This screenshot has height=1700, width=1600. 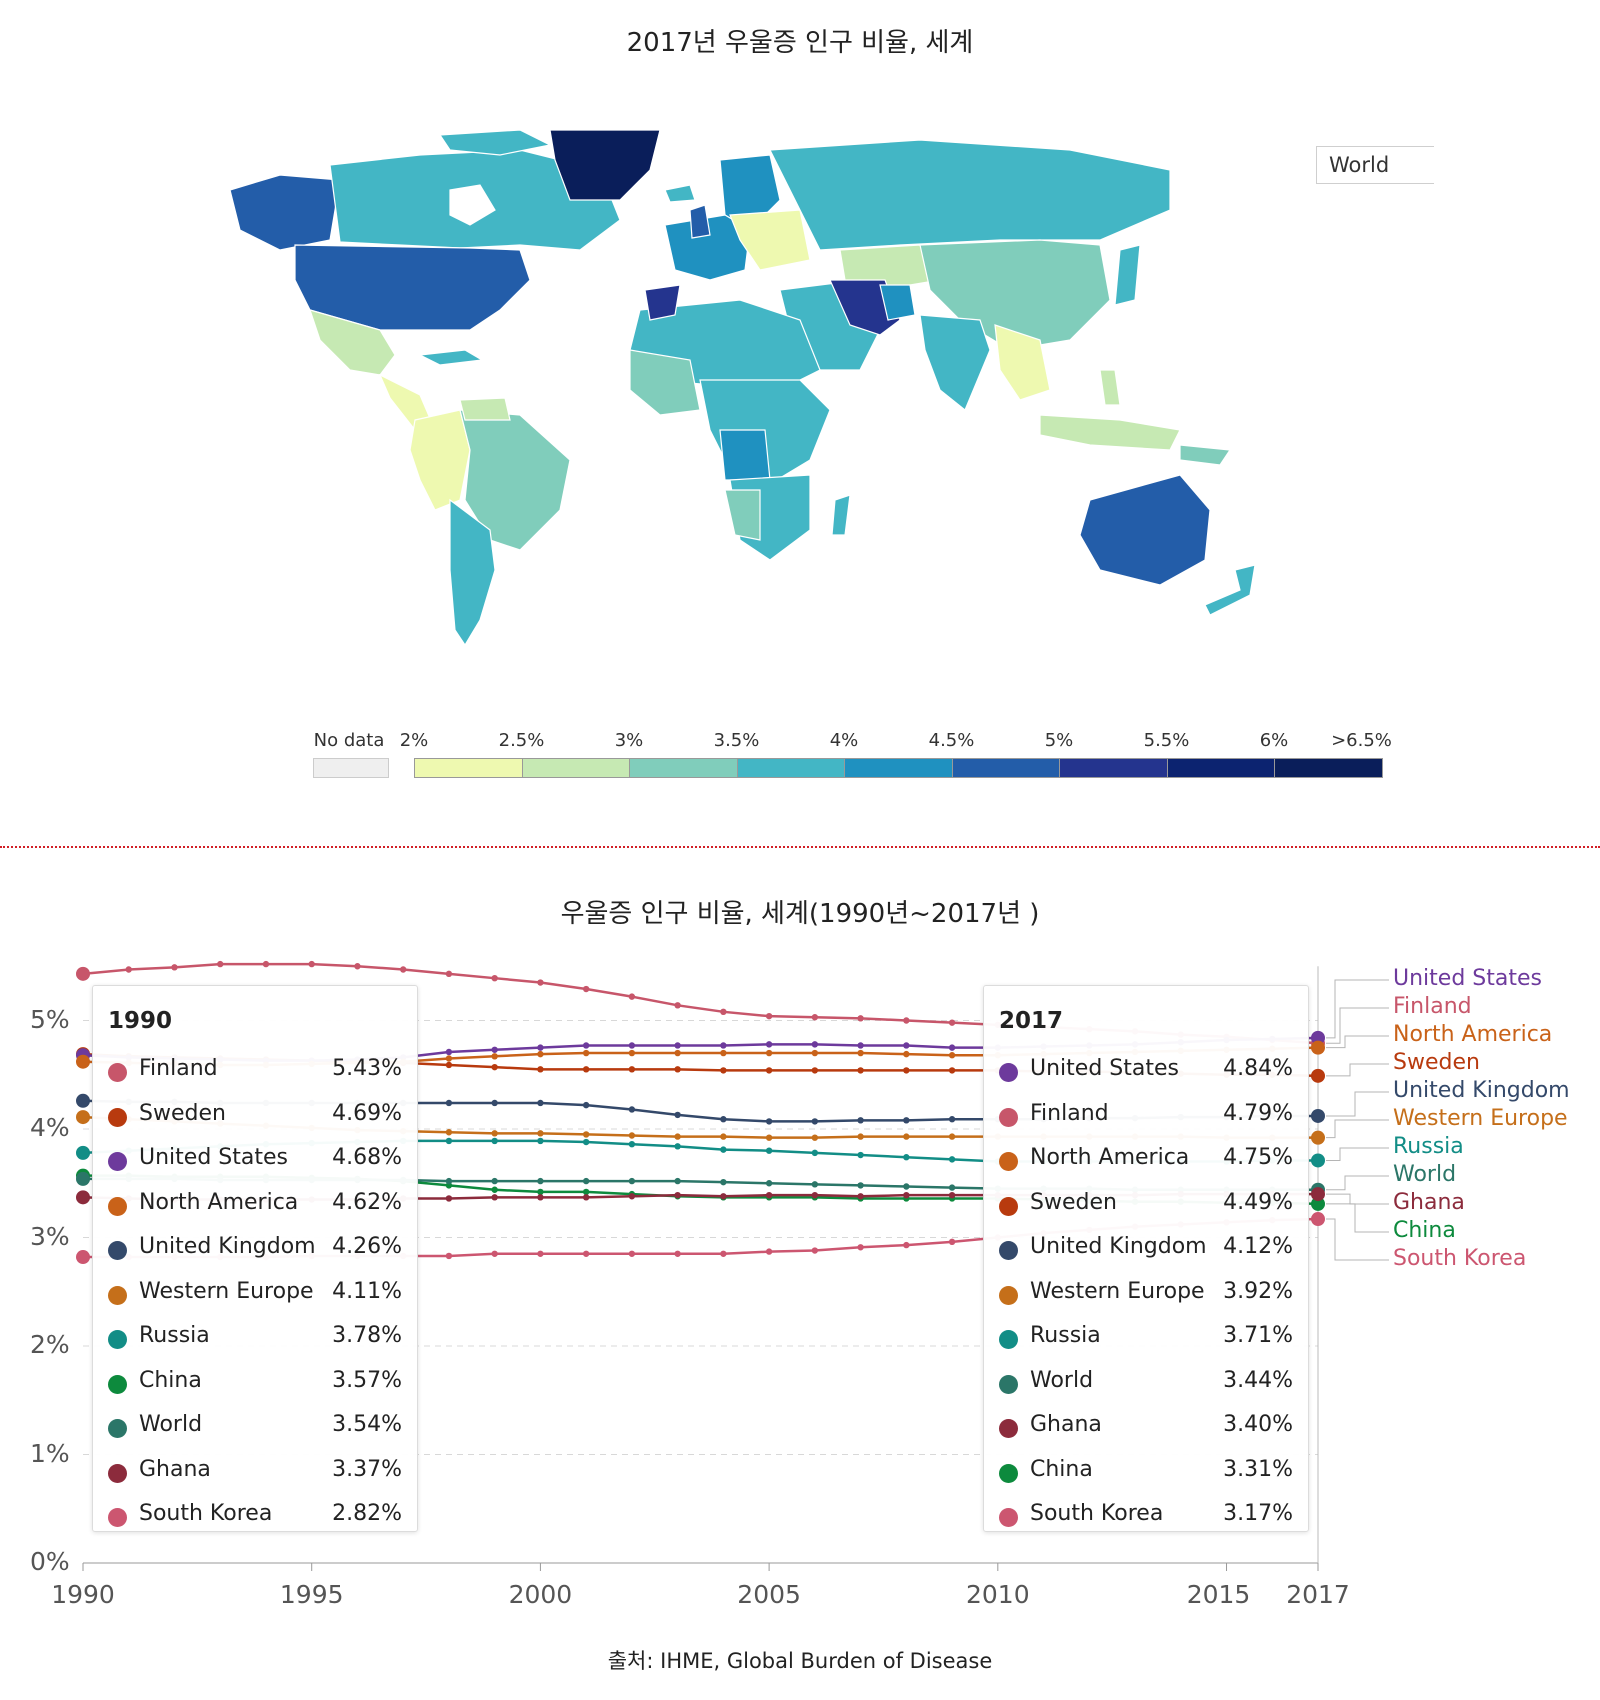 I want to click on end-label: Russia, so click(x=1428, y=1146).